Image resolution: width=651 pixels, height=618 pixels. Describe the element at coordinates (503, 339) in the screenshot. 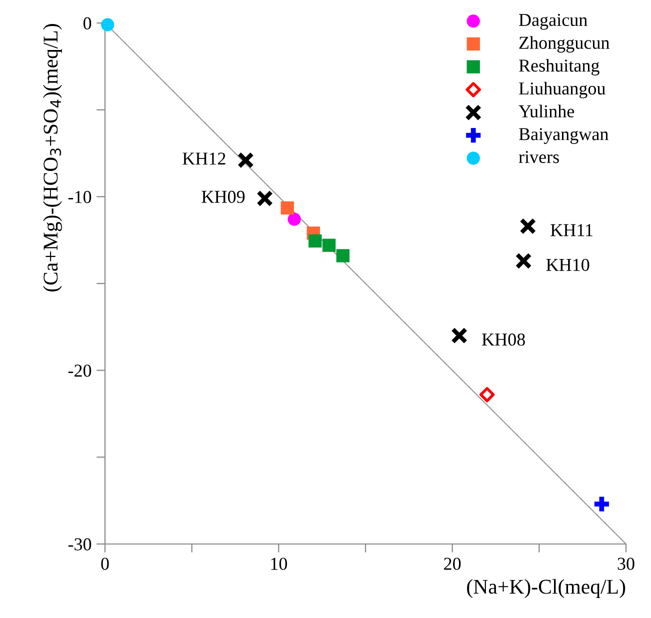

I see `annotation: KH08` at that location.